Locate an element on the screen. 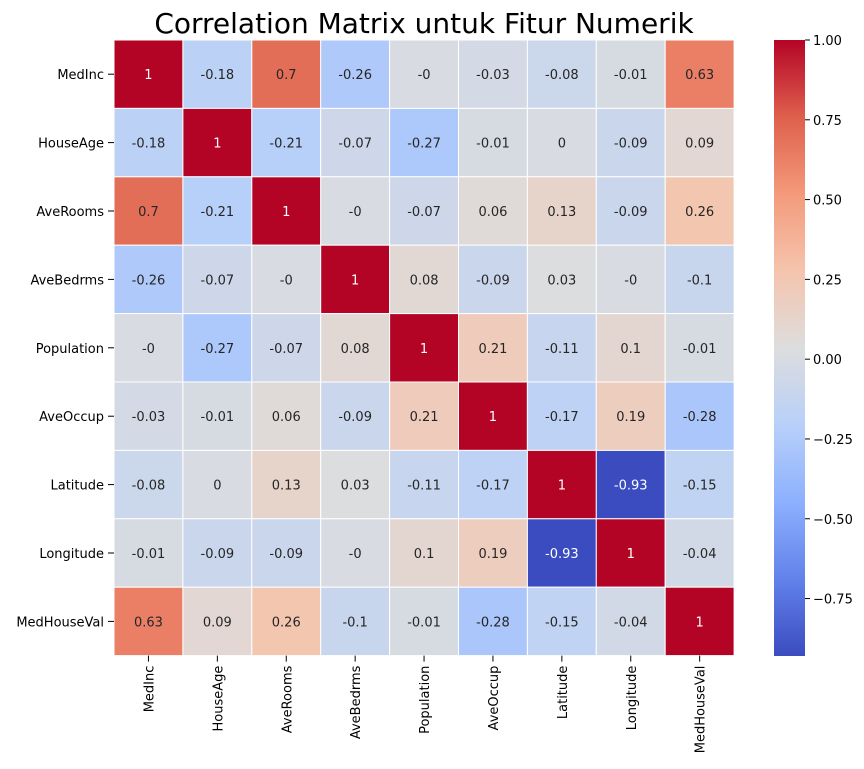  cell-value-label: 0.08 is located at coordinates (355, 349).